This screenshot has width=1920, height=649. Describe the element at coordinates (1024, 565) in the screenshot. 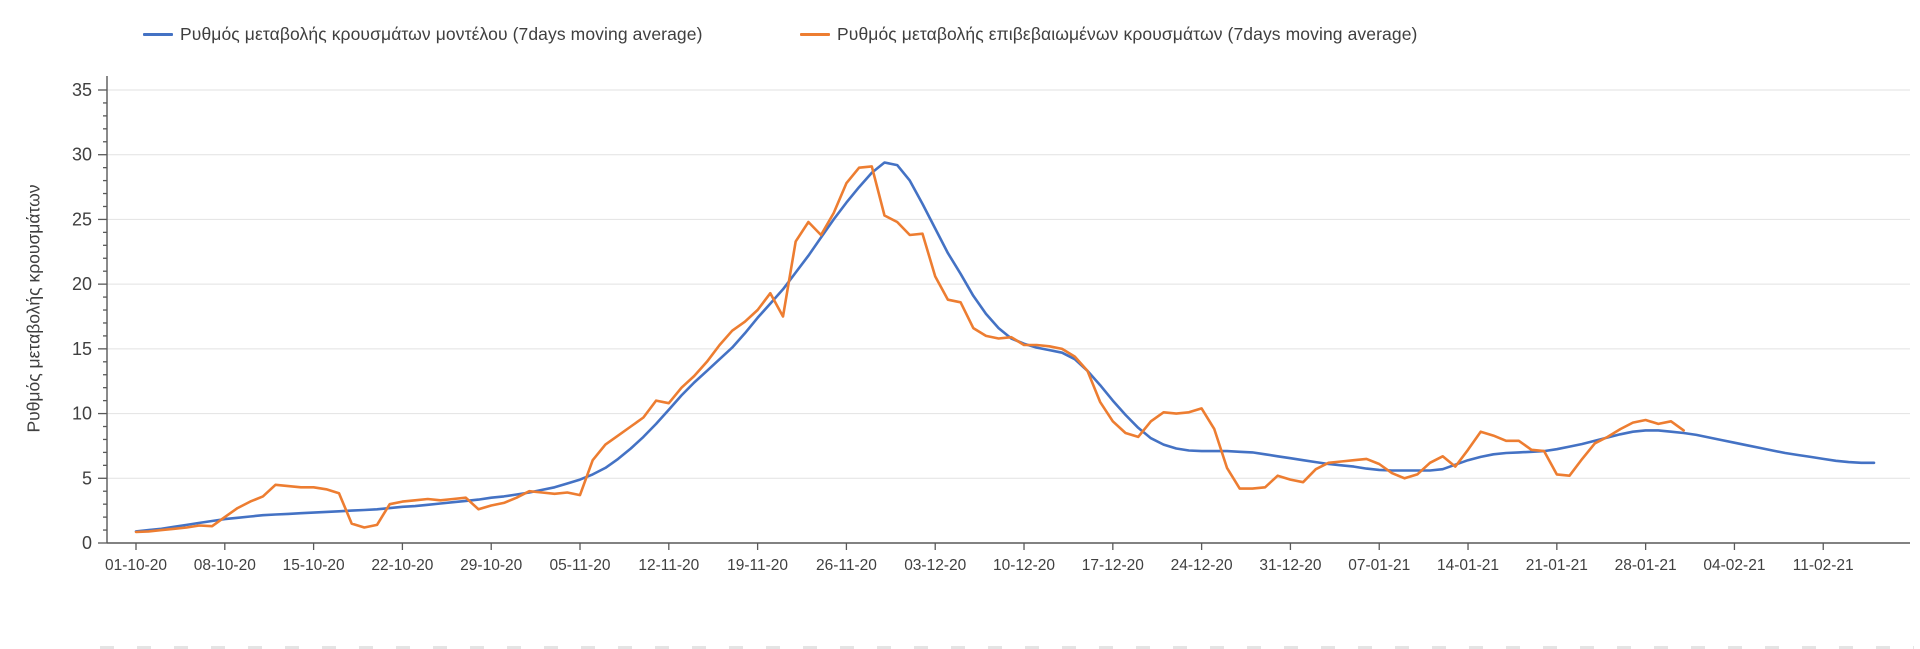

I see `svg-text: 10-12-20` at that location.